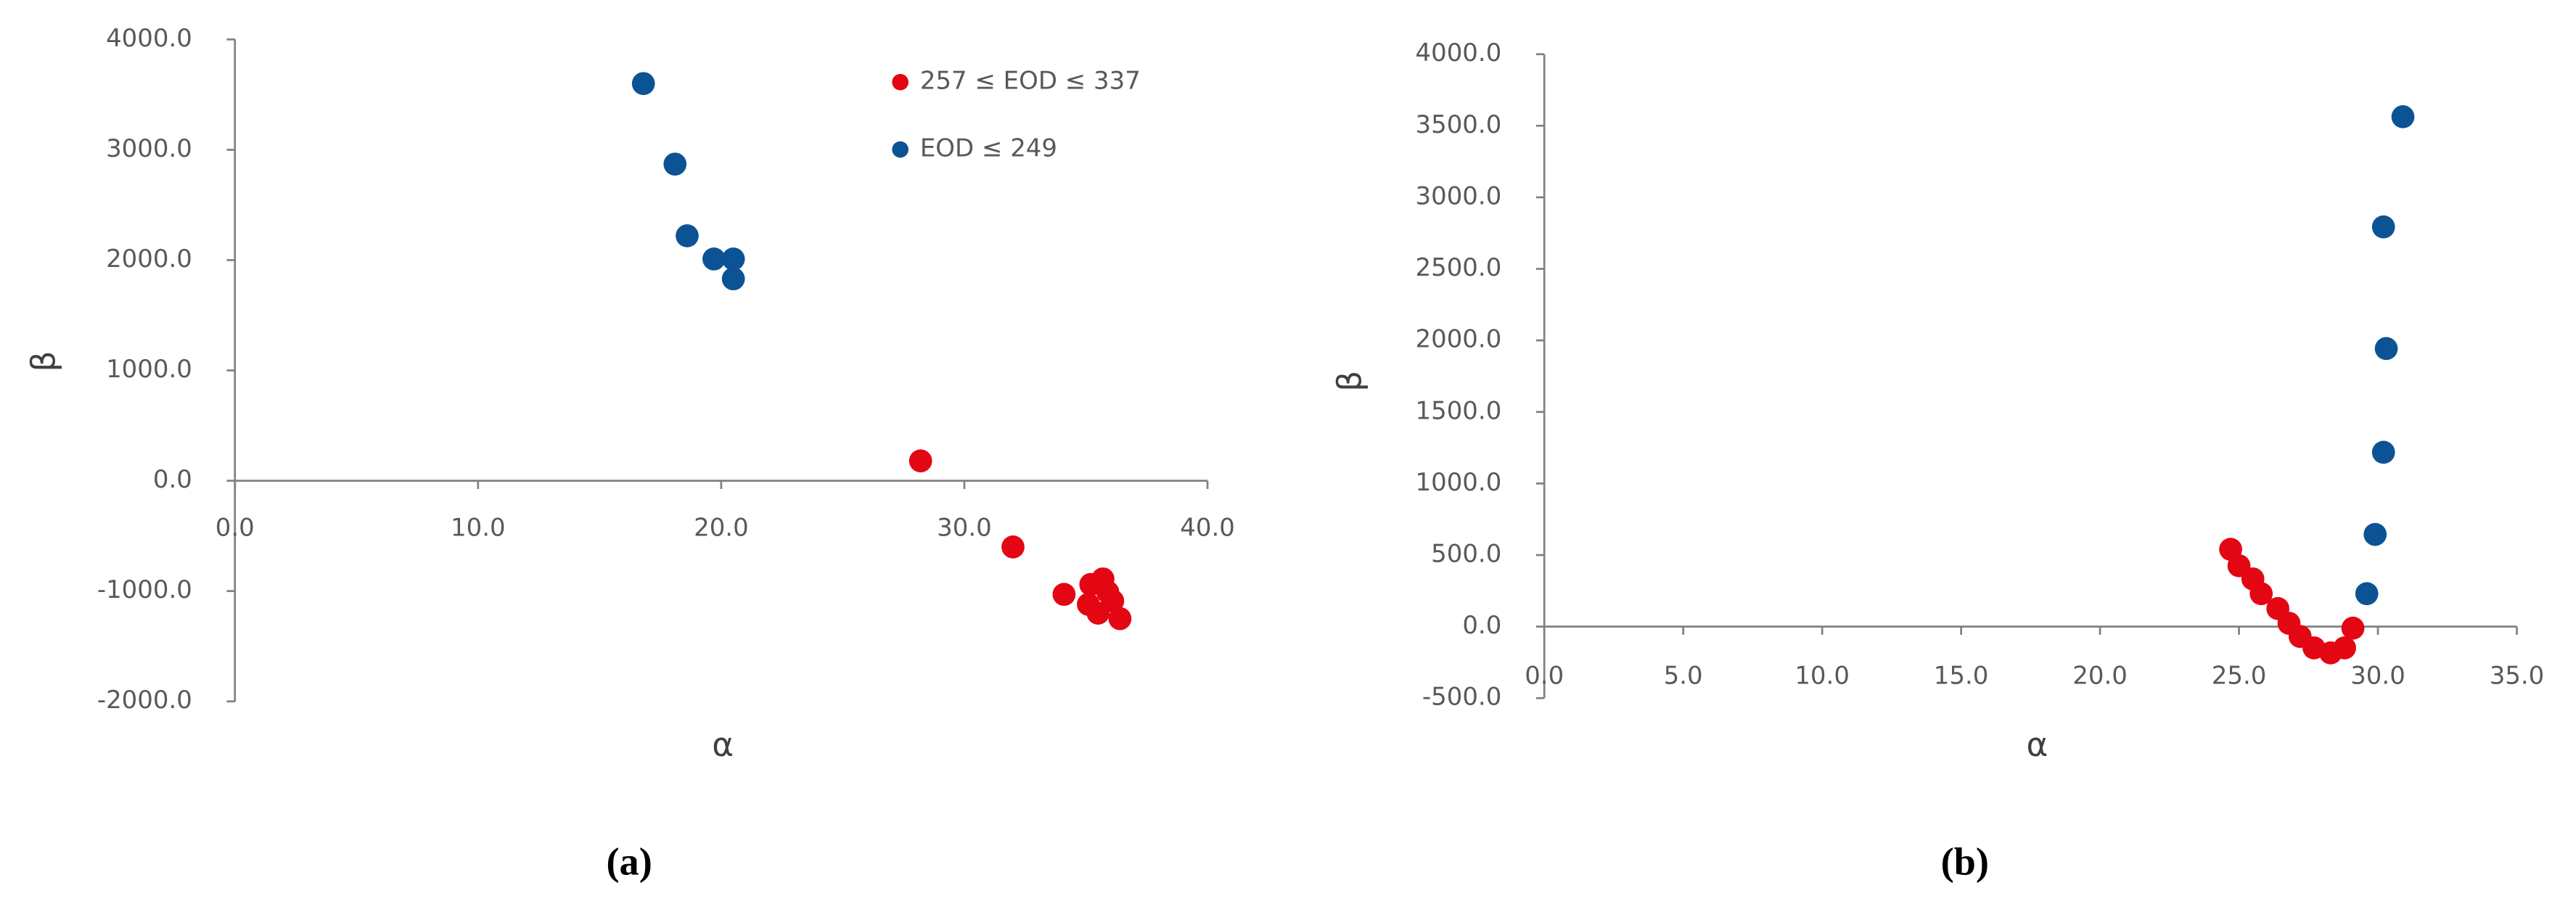  What do you see at coordinates (988, 148) in the screenshot?
I see `legend-label: EOD ≤ 249` at bounding box center [988, 148].